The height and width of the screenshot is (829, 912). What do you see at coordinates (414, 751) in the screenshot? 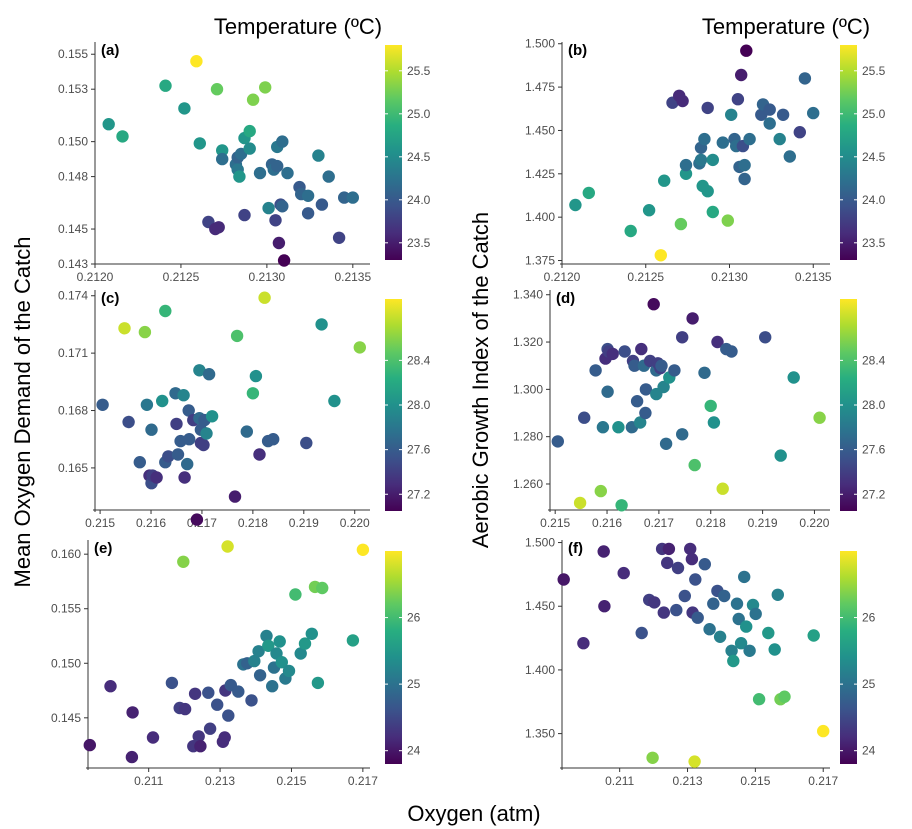
I see `colorbar-tick-label: 24` at bounding box center [414, 751].